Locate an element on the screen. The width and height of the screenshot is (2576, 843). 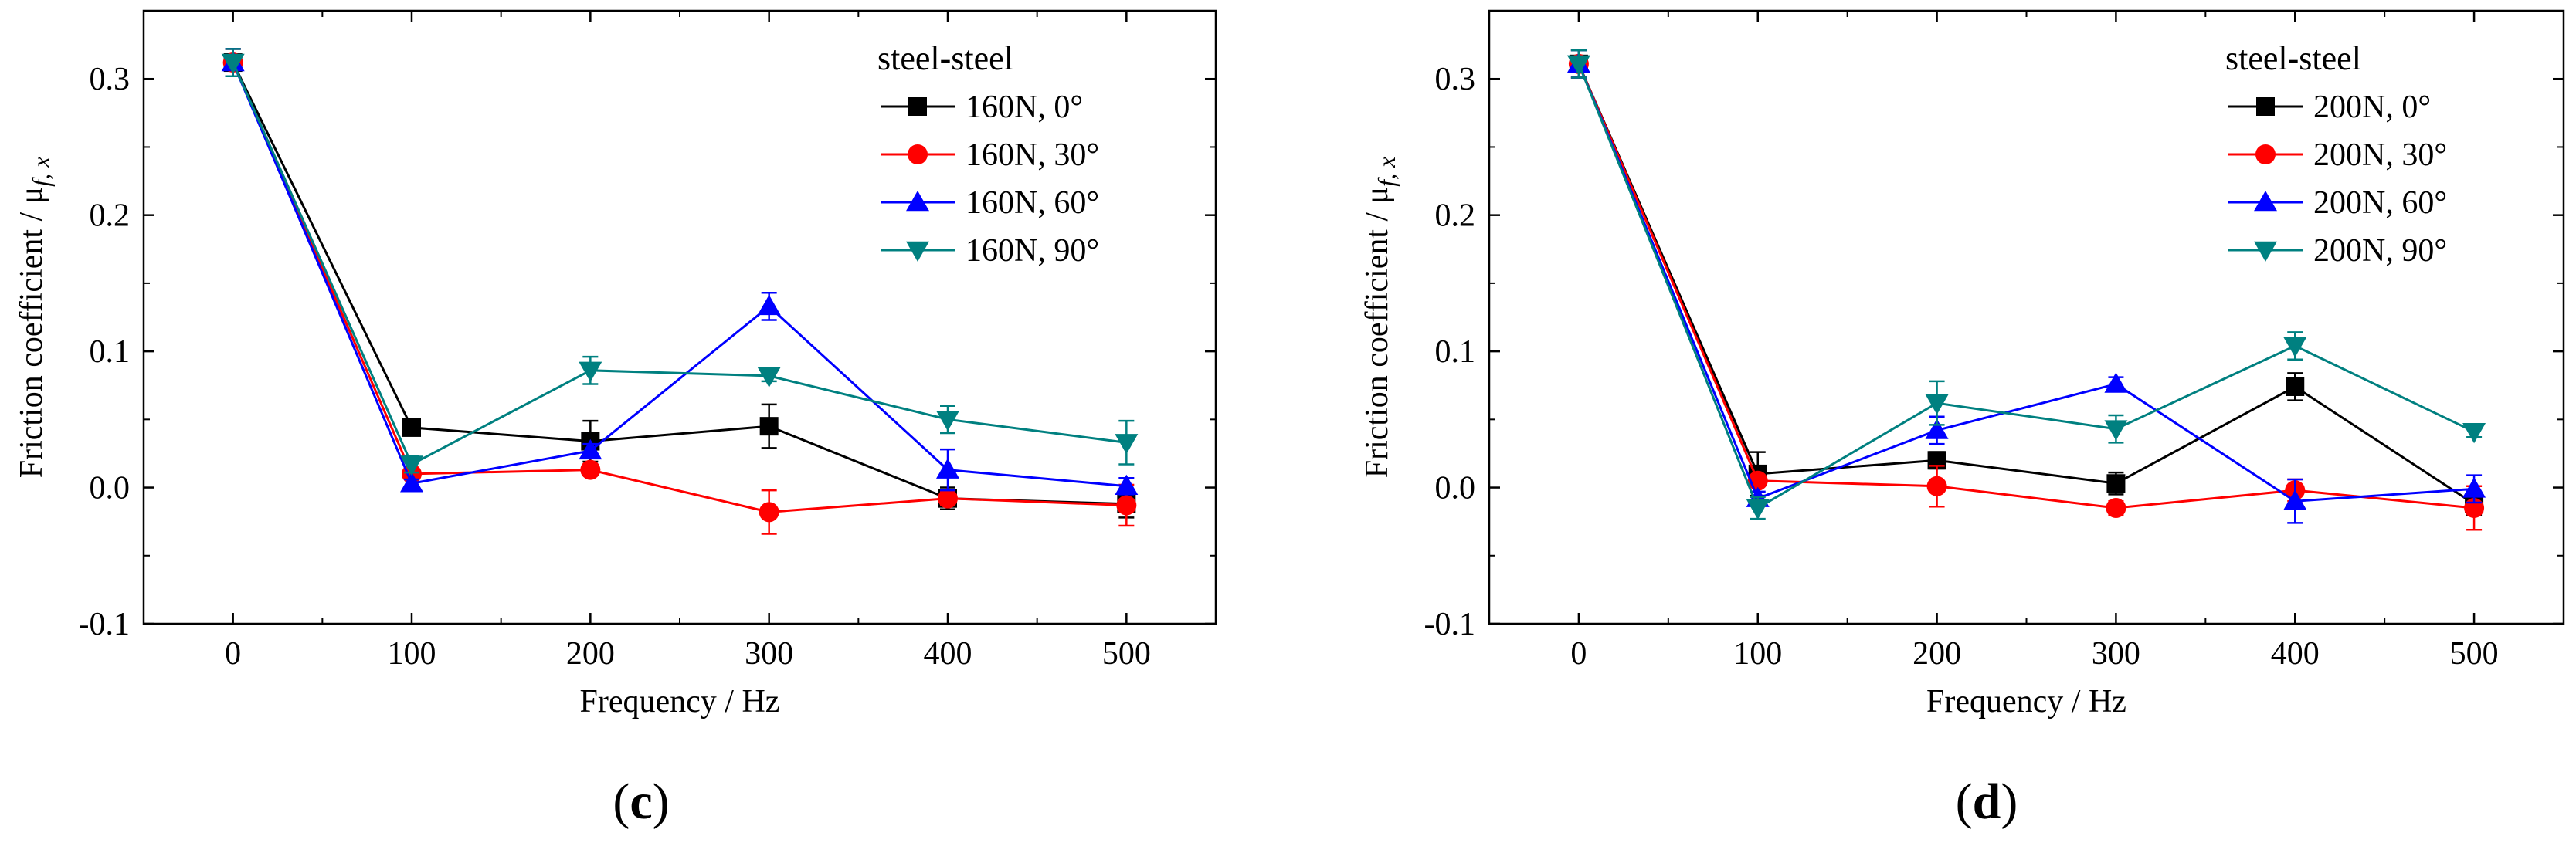
panel-label-letter: c is located at coordinates (641, 802).